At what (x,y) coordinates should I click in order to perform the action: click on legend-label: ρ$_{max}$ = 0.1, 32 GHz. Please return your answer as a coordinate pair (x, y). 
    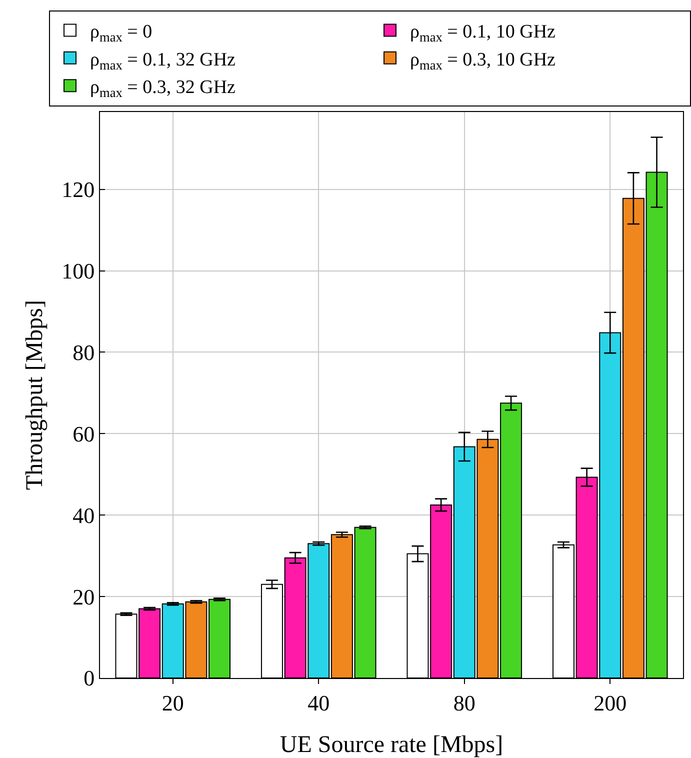
    Looking at the image, I should click on (163, 60).